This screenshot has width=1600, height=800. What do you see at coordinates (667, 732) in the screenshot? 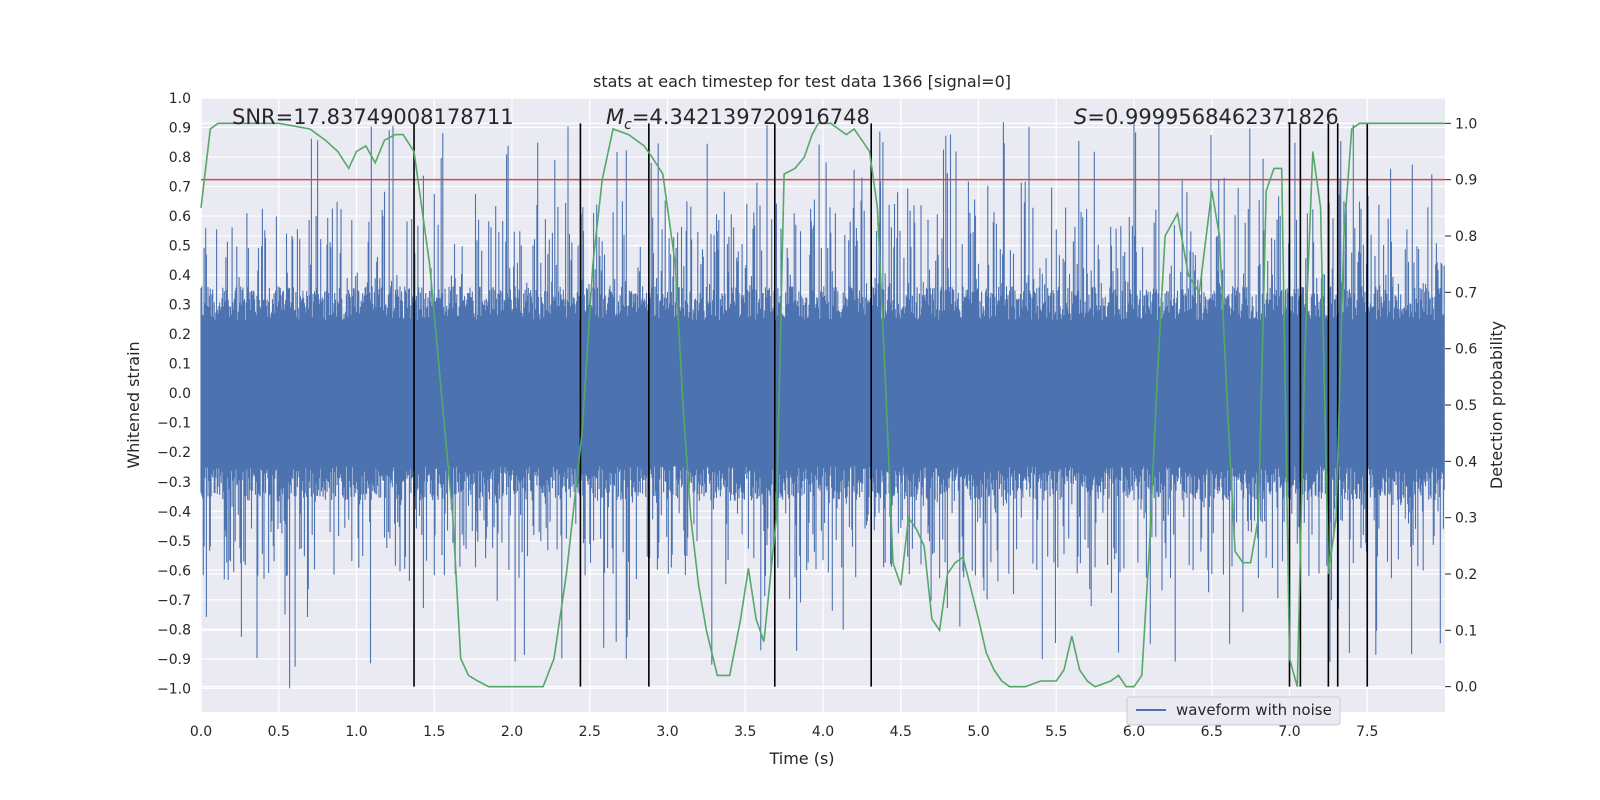
I see `x-tick-label: 3.0` at bounding box center [667, 732].